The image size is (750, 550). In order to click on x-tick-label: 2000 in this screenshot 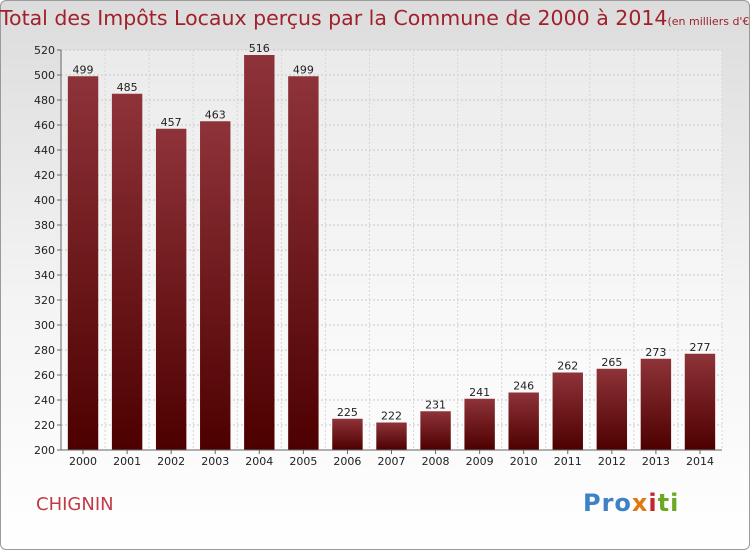, I will do `click(83, 461)`.